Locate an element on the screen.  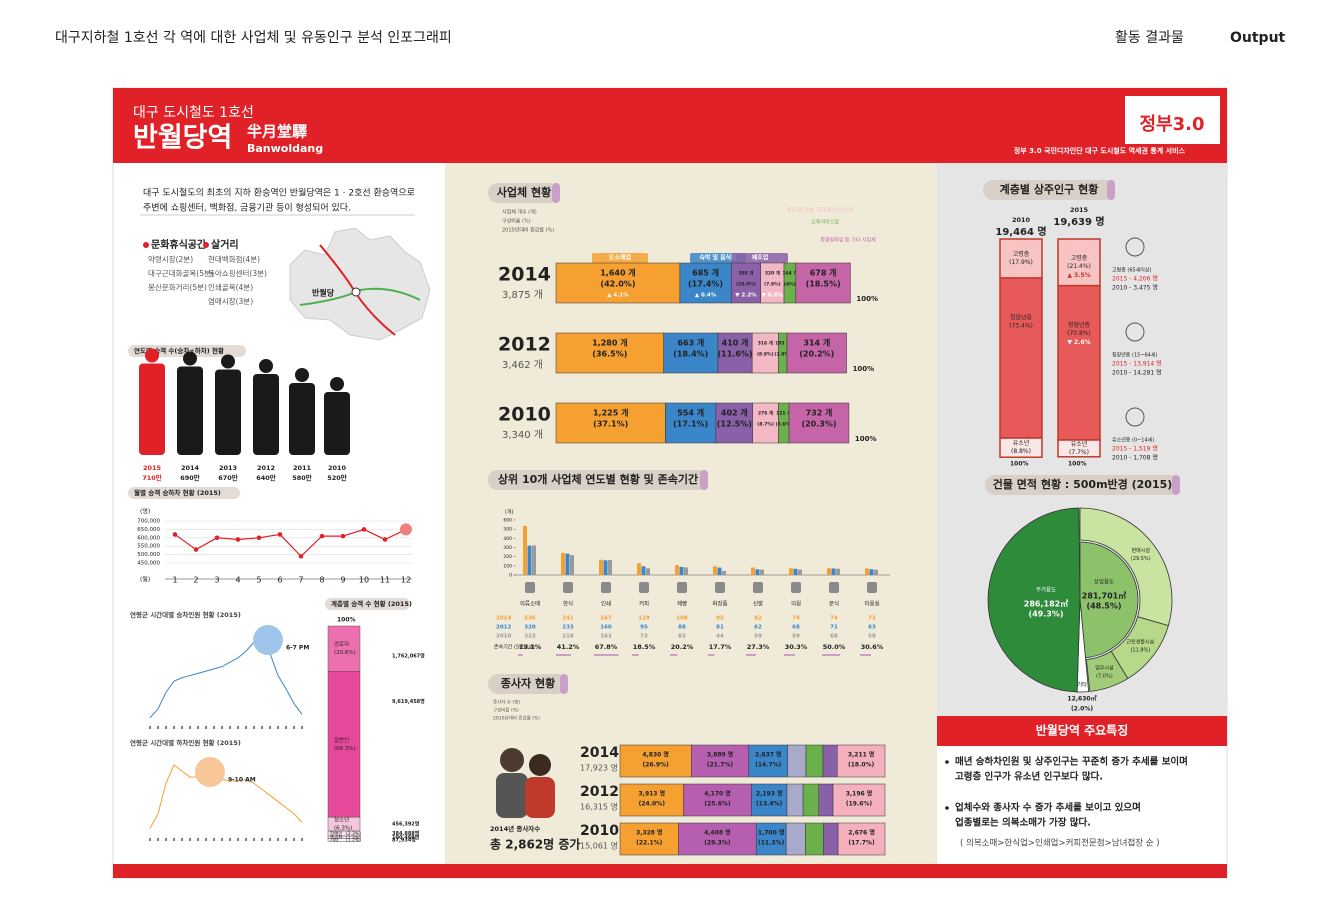
survival-label: 30.6% is located at coordinates (872, 647).